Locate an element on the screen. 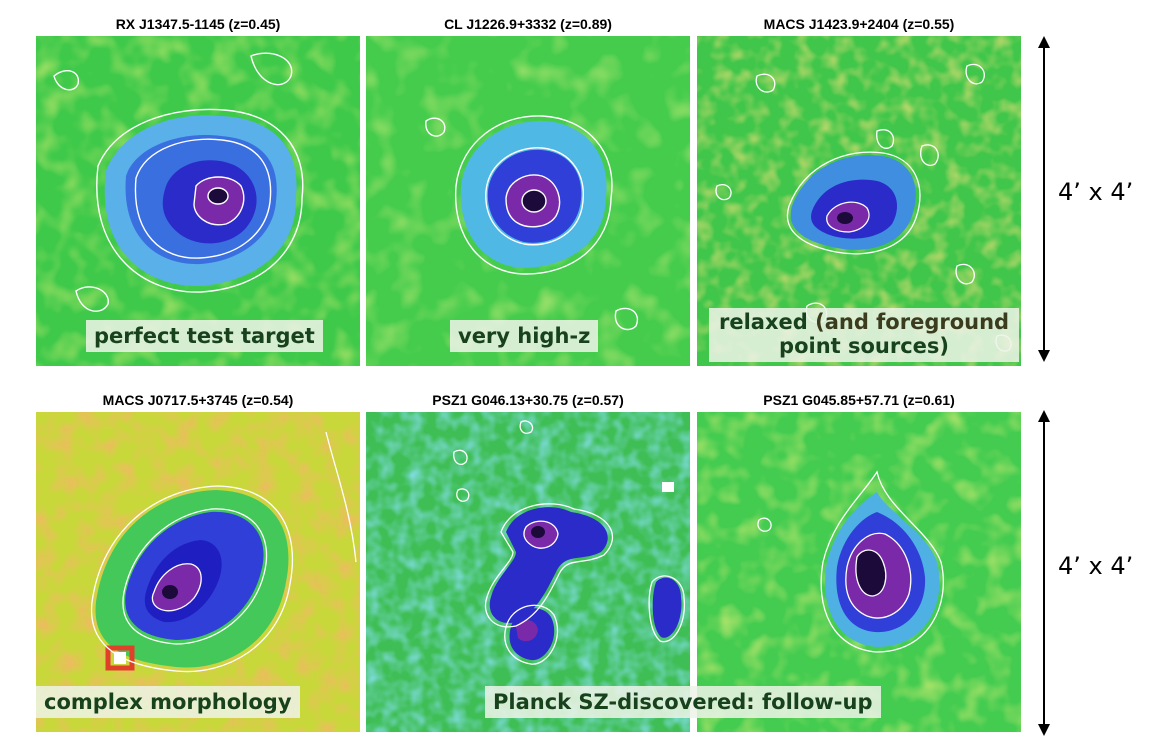 The image size is (1162, 745). panel-title: PSZ1 G045.85+57.71 (z=0.61) is located at coordinates (859, 400).